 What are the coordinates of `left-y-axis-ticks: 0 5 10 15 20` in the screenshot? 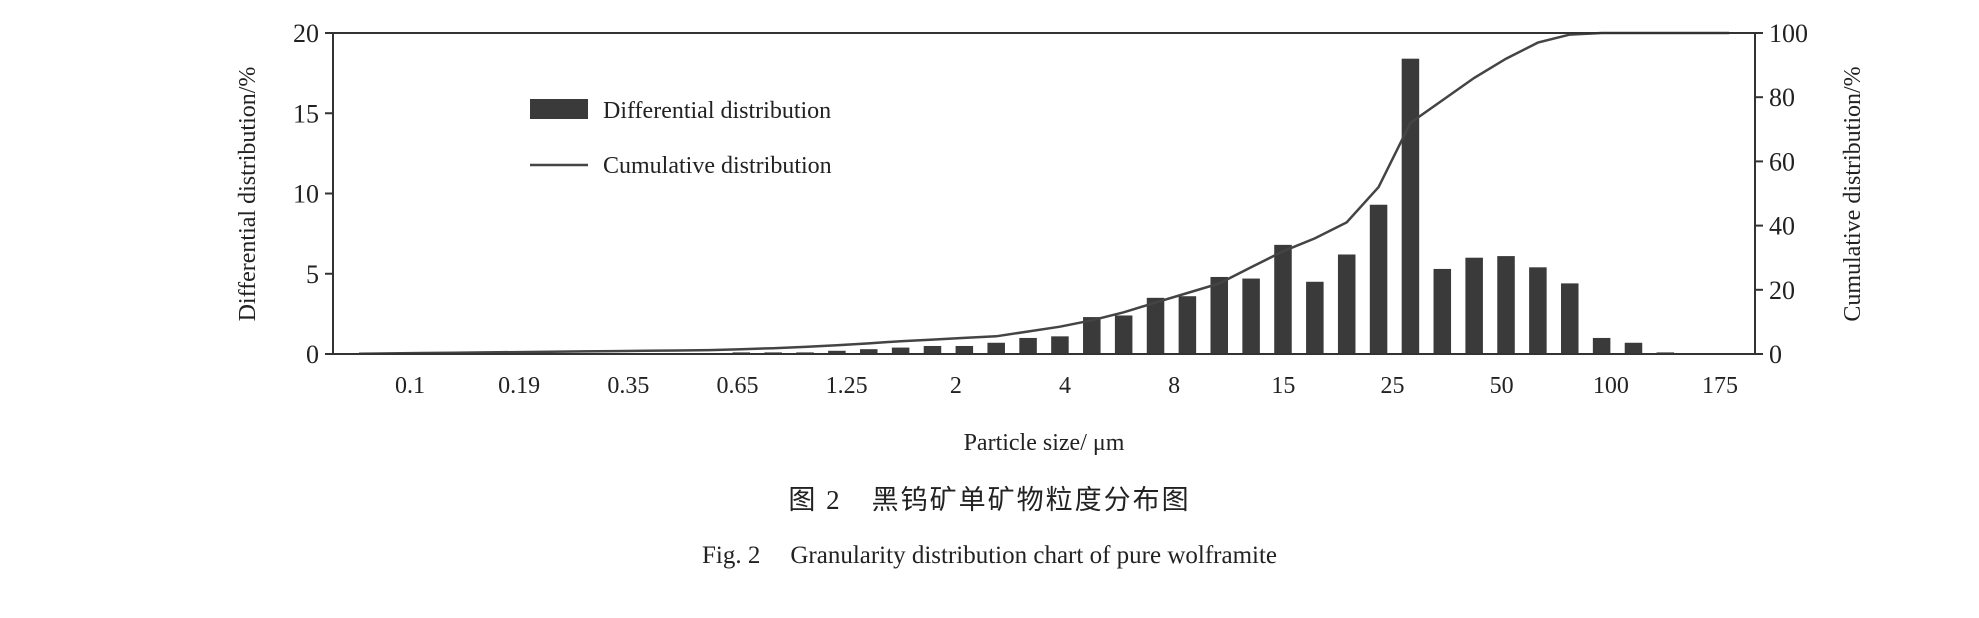 It's located at (313, 194).